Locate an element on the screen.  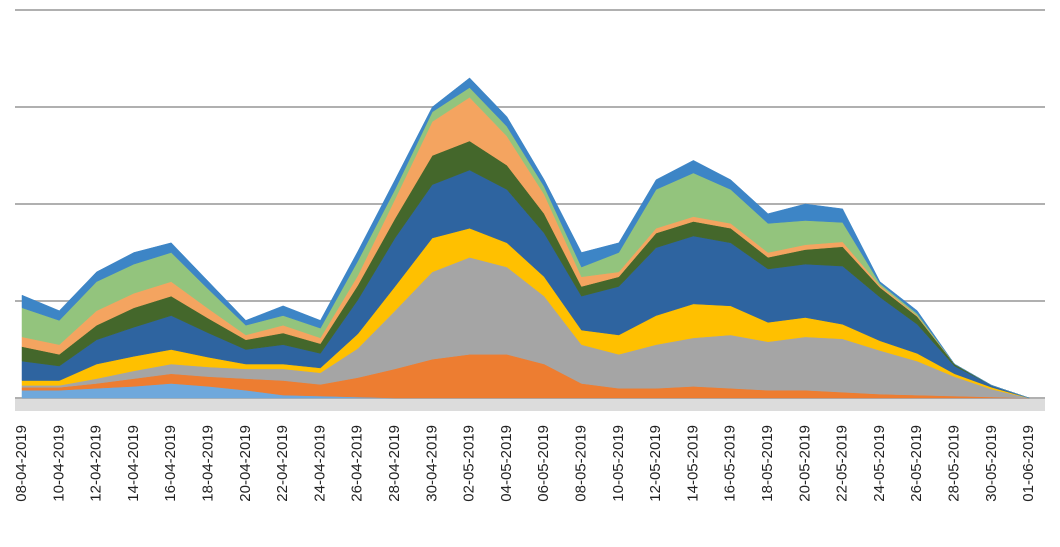
x-tick-label: 20-04-2019 is located at coordinates (245, 463).